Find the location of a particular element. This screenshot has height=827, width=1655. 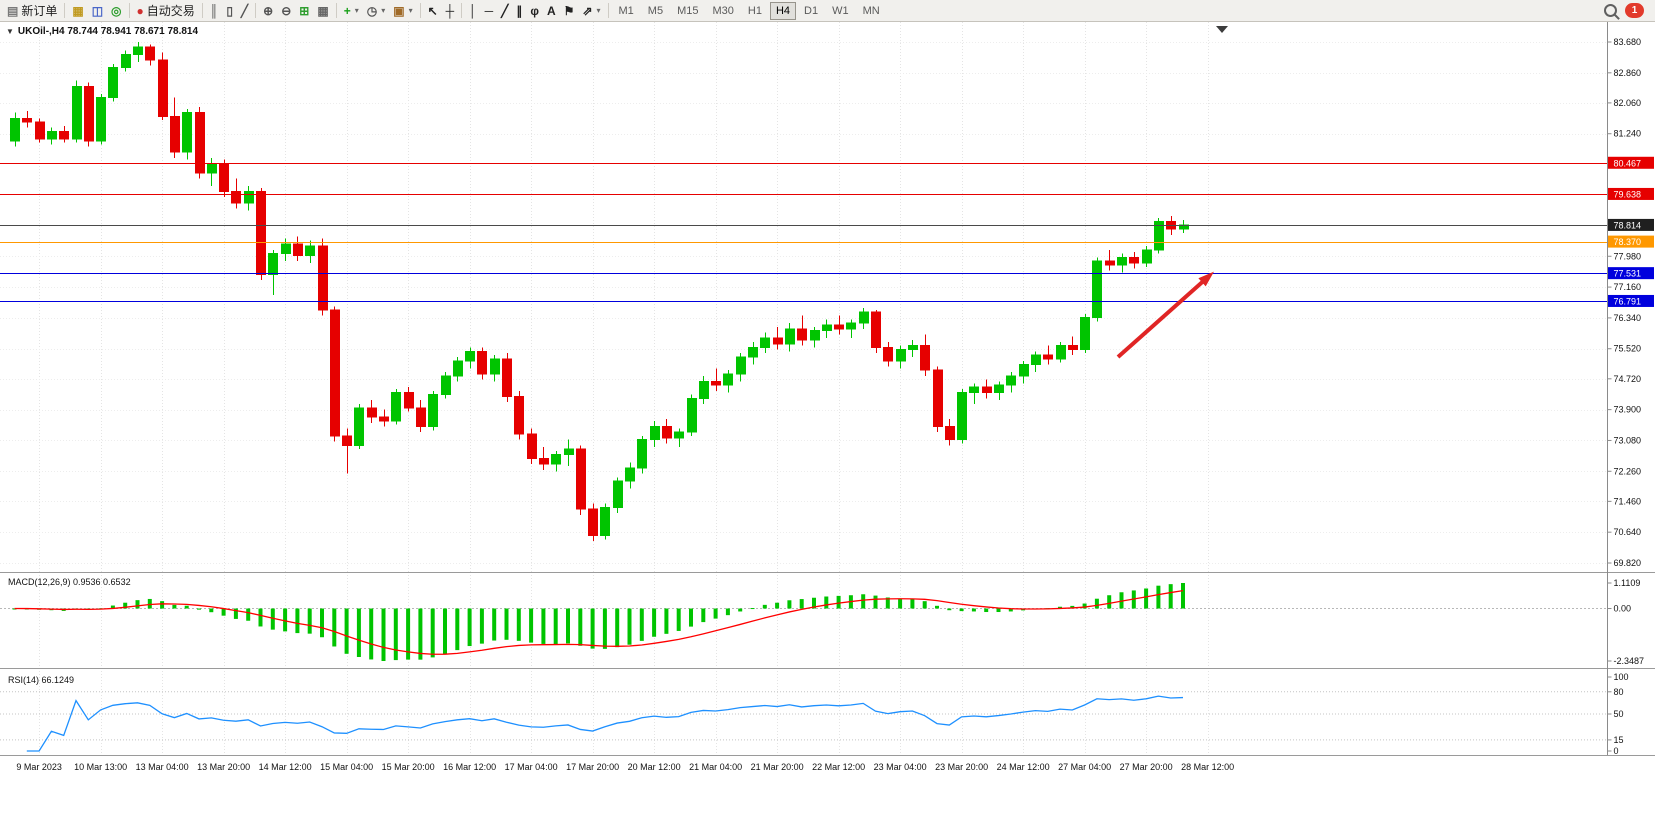

zoom-out-button: ⊖ is located at coordinates (286, 11).